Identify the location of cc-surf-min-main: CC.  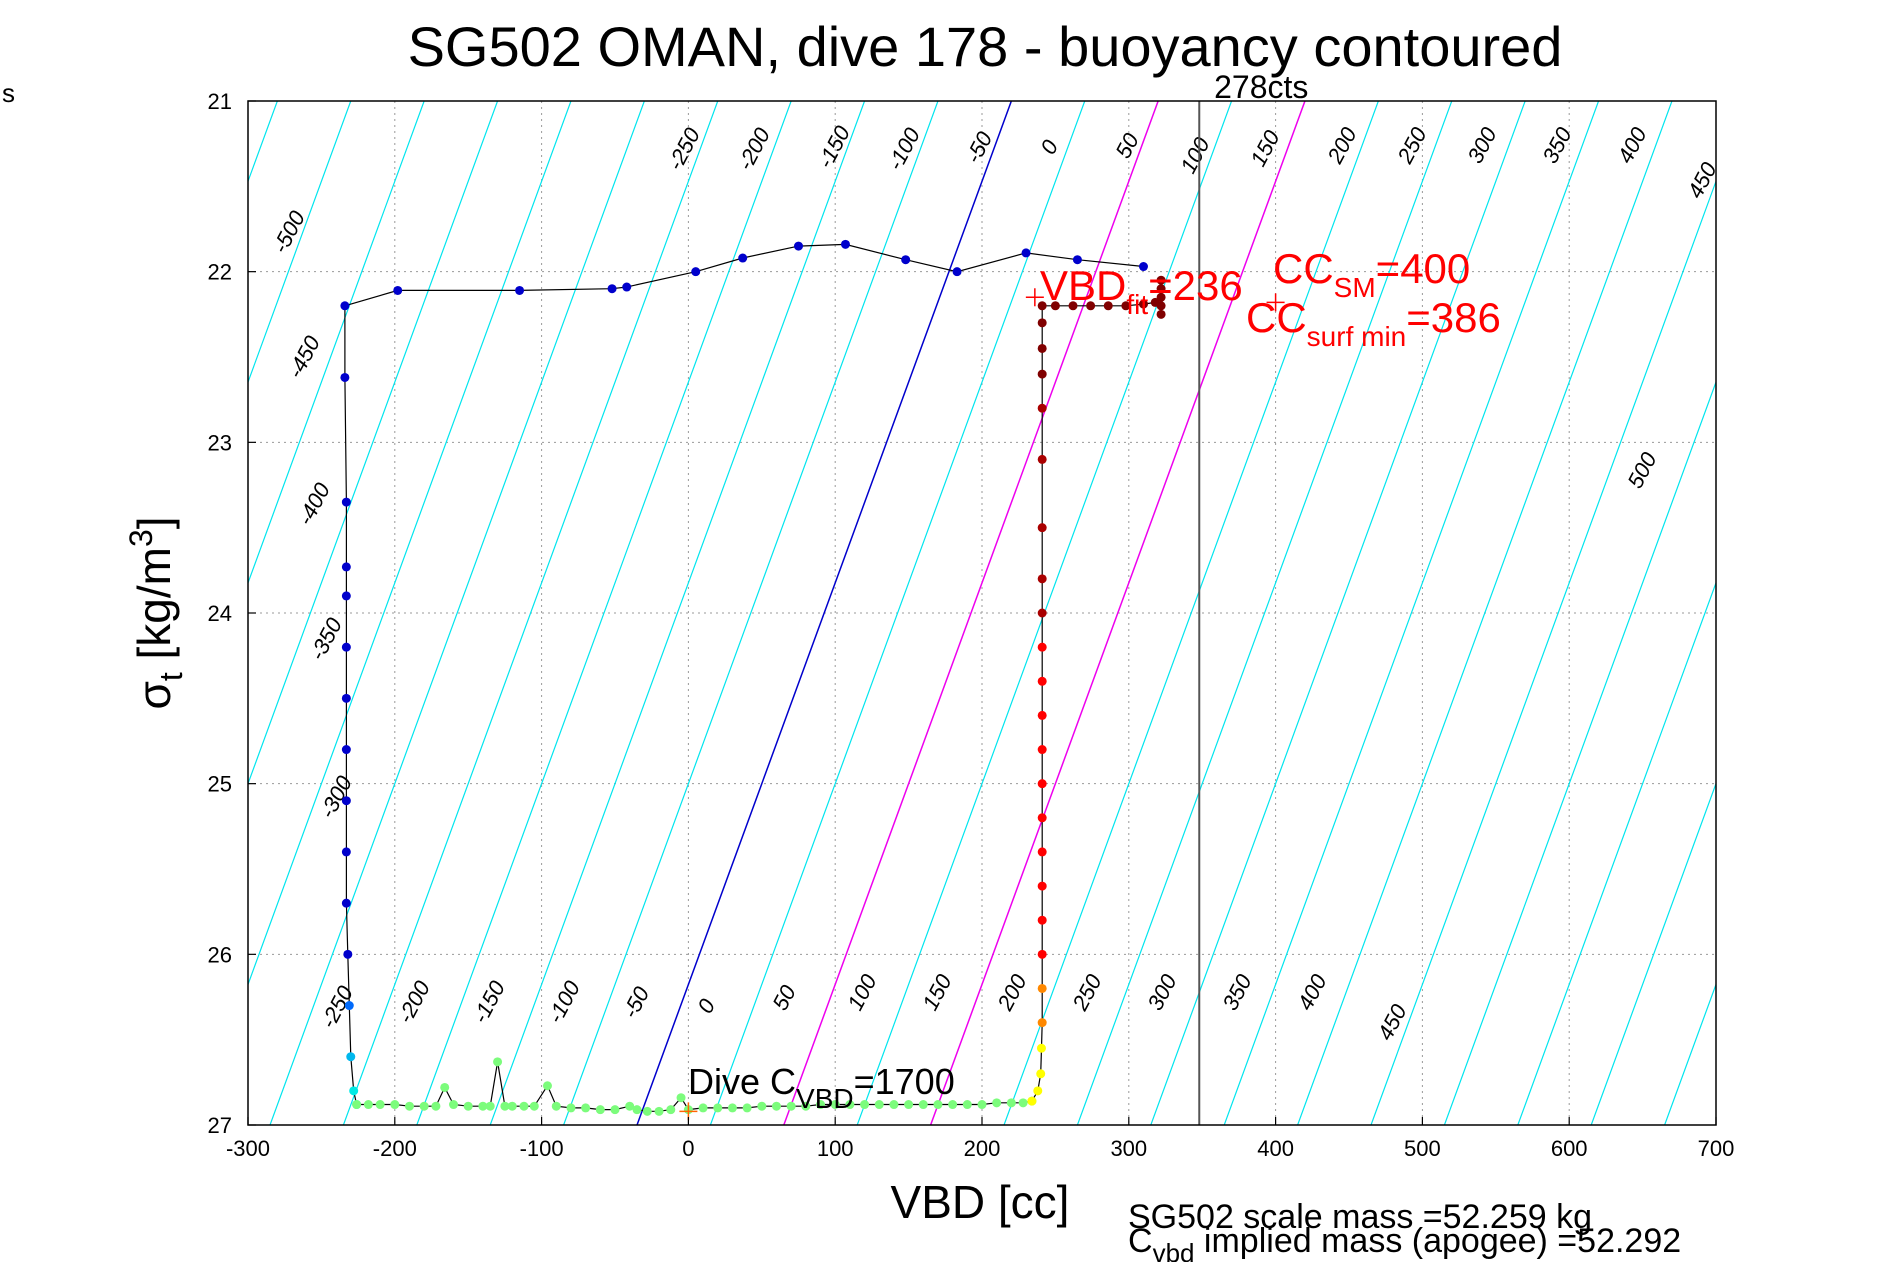
(1276, 317).